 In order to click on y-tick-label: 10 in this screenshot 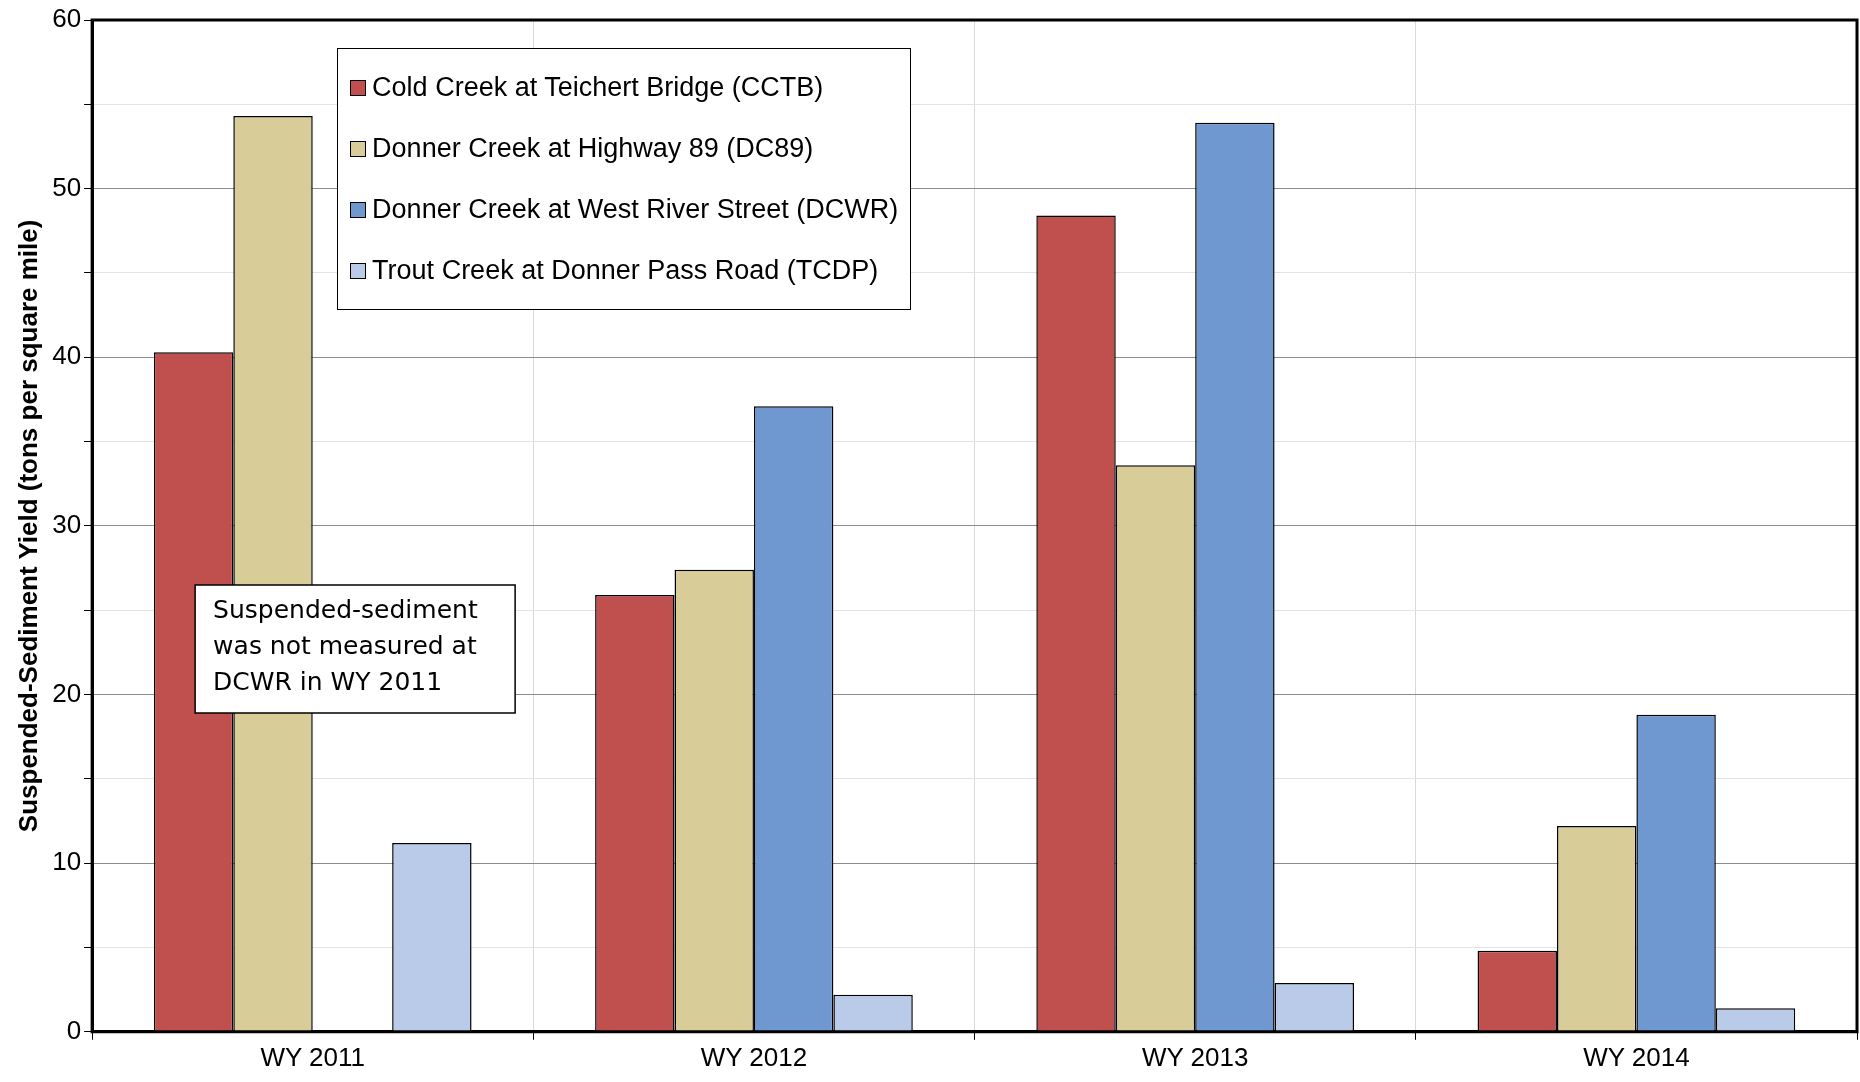, I will do `click(67, 861)`.